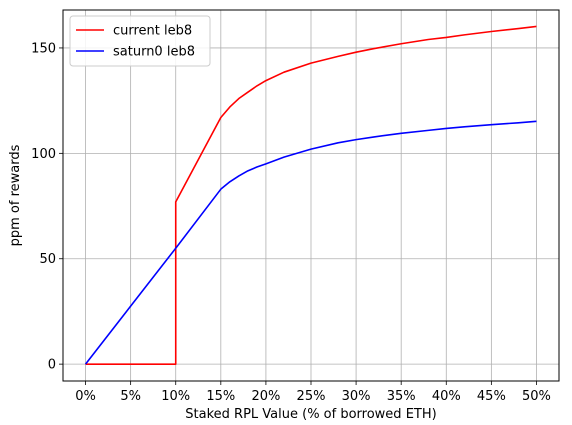 Image resolution: width=572 pixels, height=425 pixels. I want to click on x-tick-label: 15%, so click(220, 396).